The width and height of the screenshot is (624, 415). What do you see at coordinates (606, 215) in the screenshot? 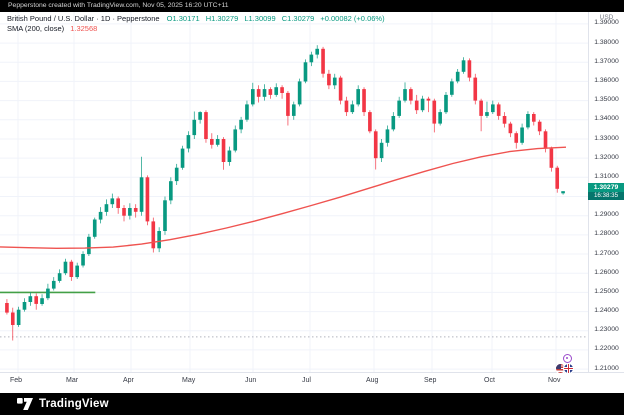
I see `price-tick-label: 1.29000` at bounding box center [606, 215].